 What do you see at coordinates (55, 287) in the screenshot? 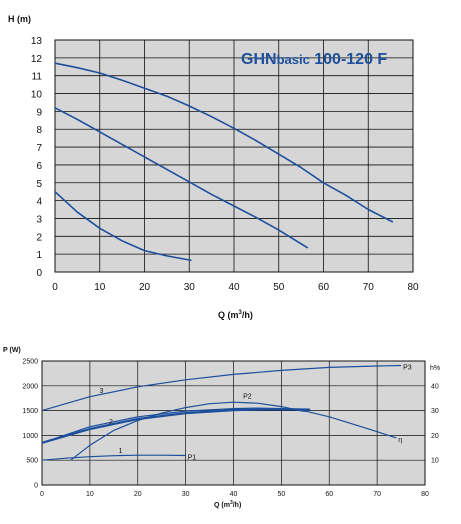
I see `head-x-tick: 0` at bounding box center [55, 287].